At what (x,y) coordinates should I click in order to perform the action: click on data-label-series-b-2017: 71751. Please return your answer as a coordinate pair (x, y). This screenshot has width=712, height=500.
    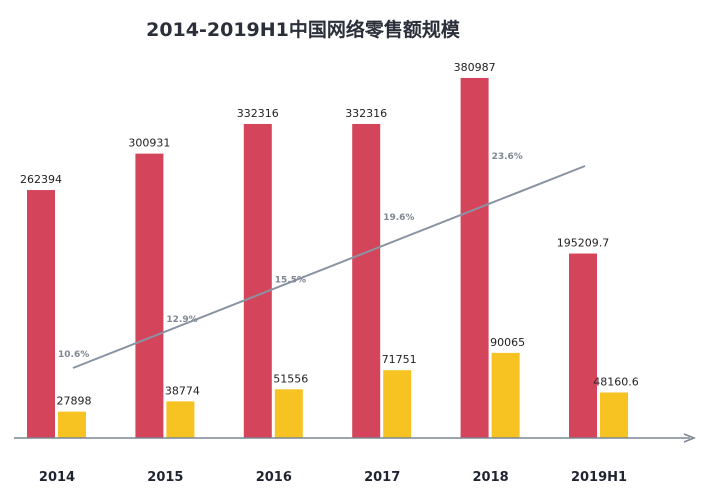
    Looking at the image, I should click on (399, 359).